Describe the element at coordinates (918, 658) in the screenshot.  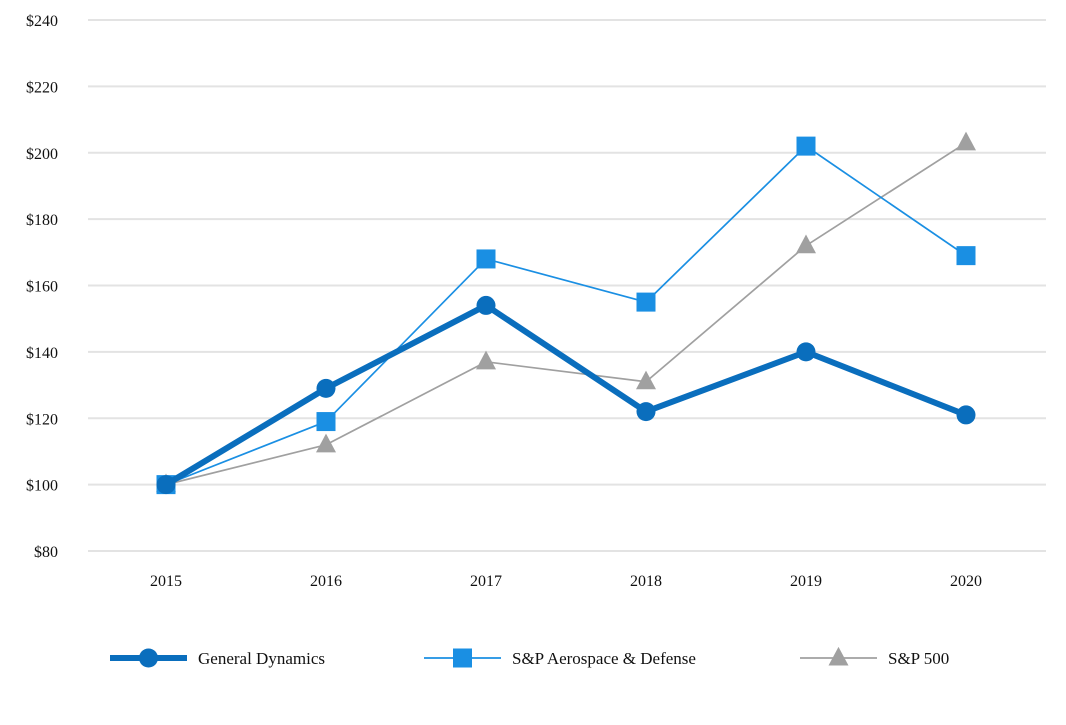
I see `legend-label: S&P 500` at that location.